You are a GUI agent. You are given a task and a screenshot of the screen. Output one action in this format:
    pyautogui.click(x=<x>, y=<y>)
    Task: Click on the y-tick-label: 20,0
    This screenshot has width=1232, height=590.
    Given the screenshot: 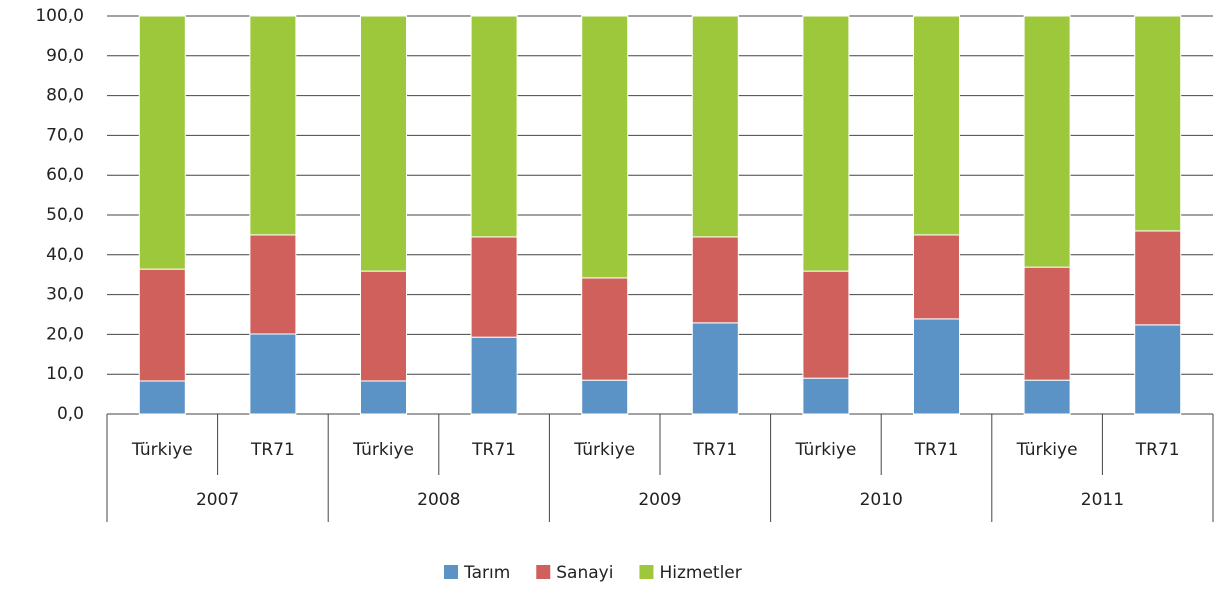 What is the action you would take?
    pyautogui.click(x=65, y=334)
    